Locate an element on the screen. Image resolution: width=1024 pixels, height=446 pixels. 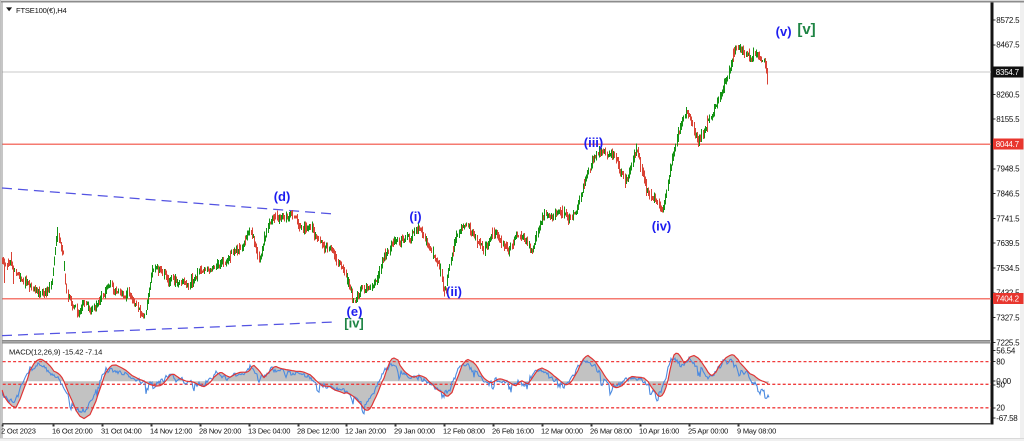
svg-text: 12 Mar 00:00 is located at coordinates (562, 431).